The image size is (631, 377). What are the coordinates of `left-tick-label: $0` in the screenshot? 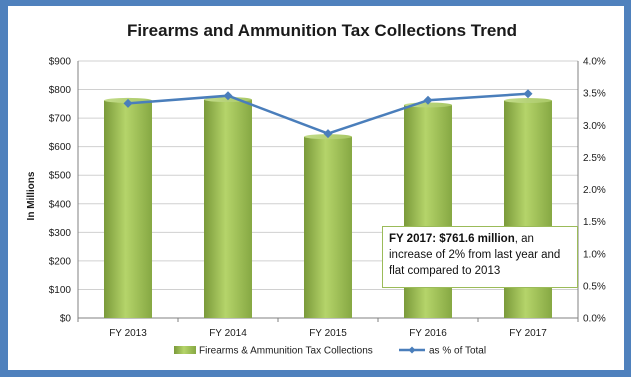 It's located at (66, 319).